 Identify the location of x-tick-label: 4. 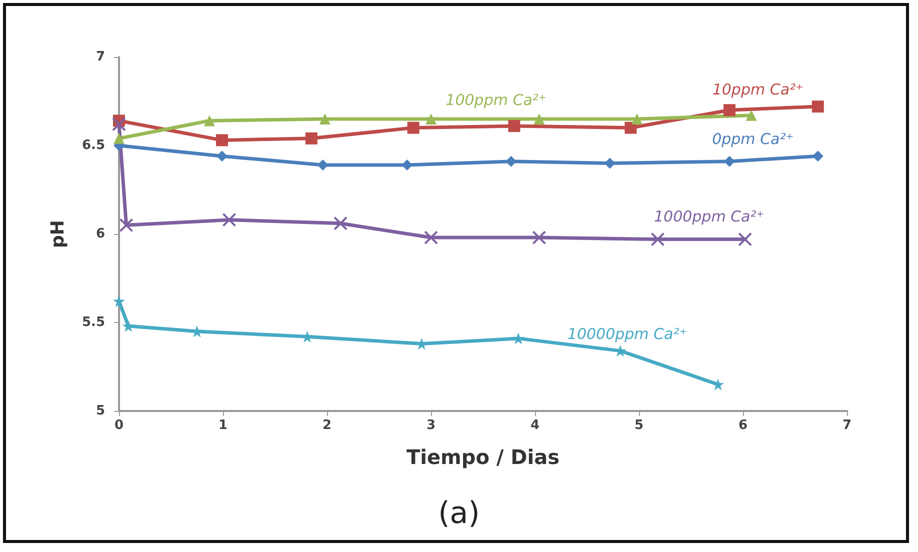
(535, 425).